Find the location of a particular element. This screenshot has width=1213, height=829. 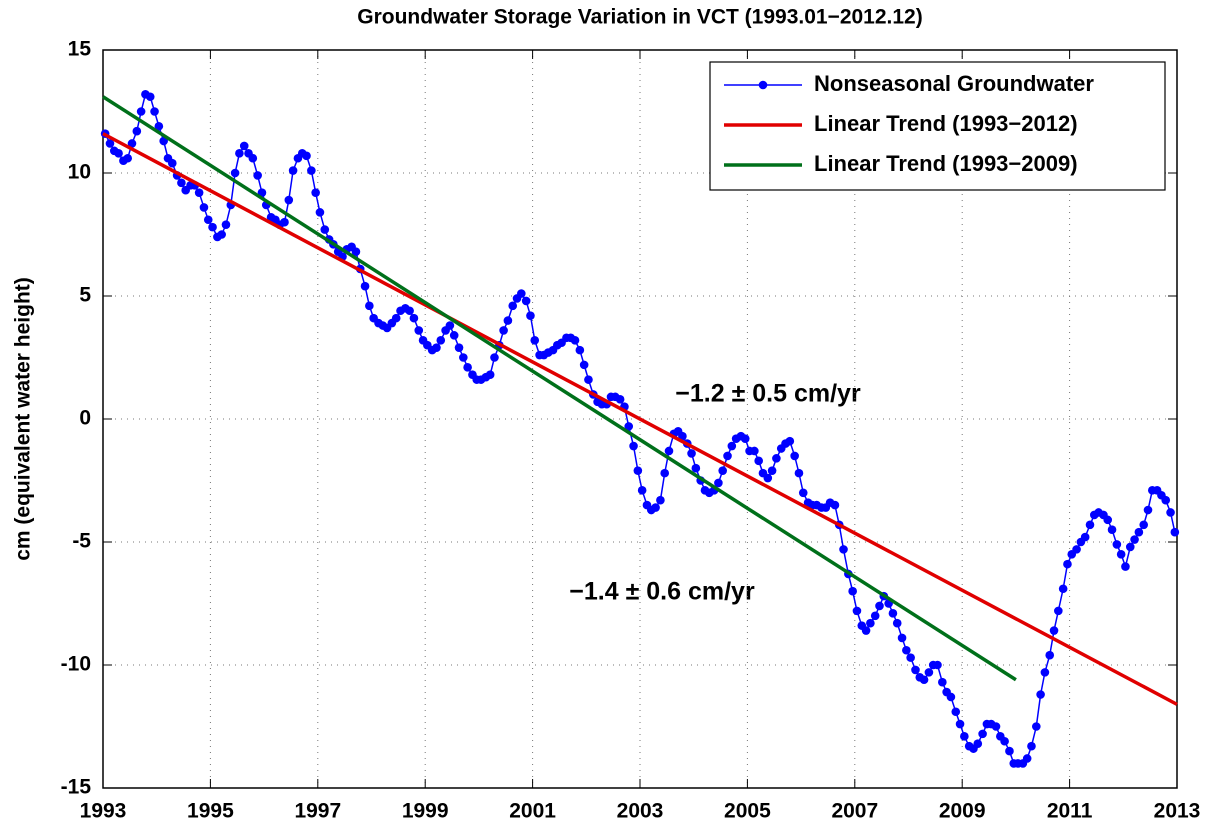

y-tick-label: 0 is located at coordinates (85, 418).